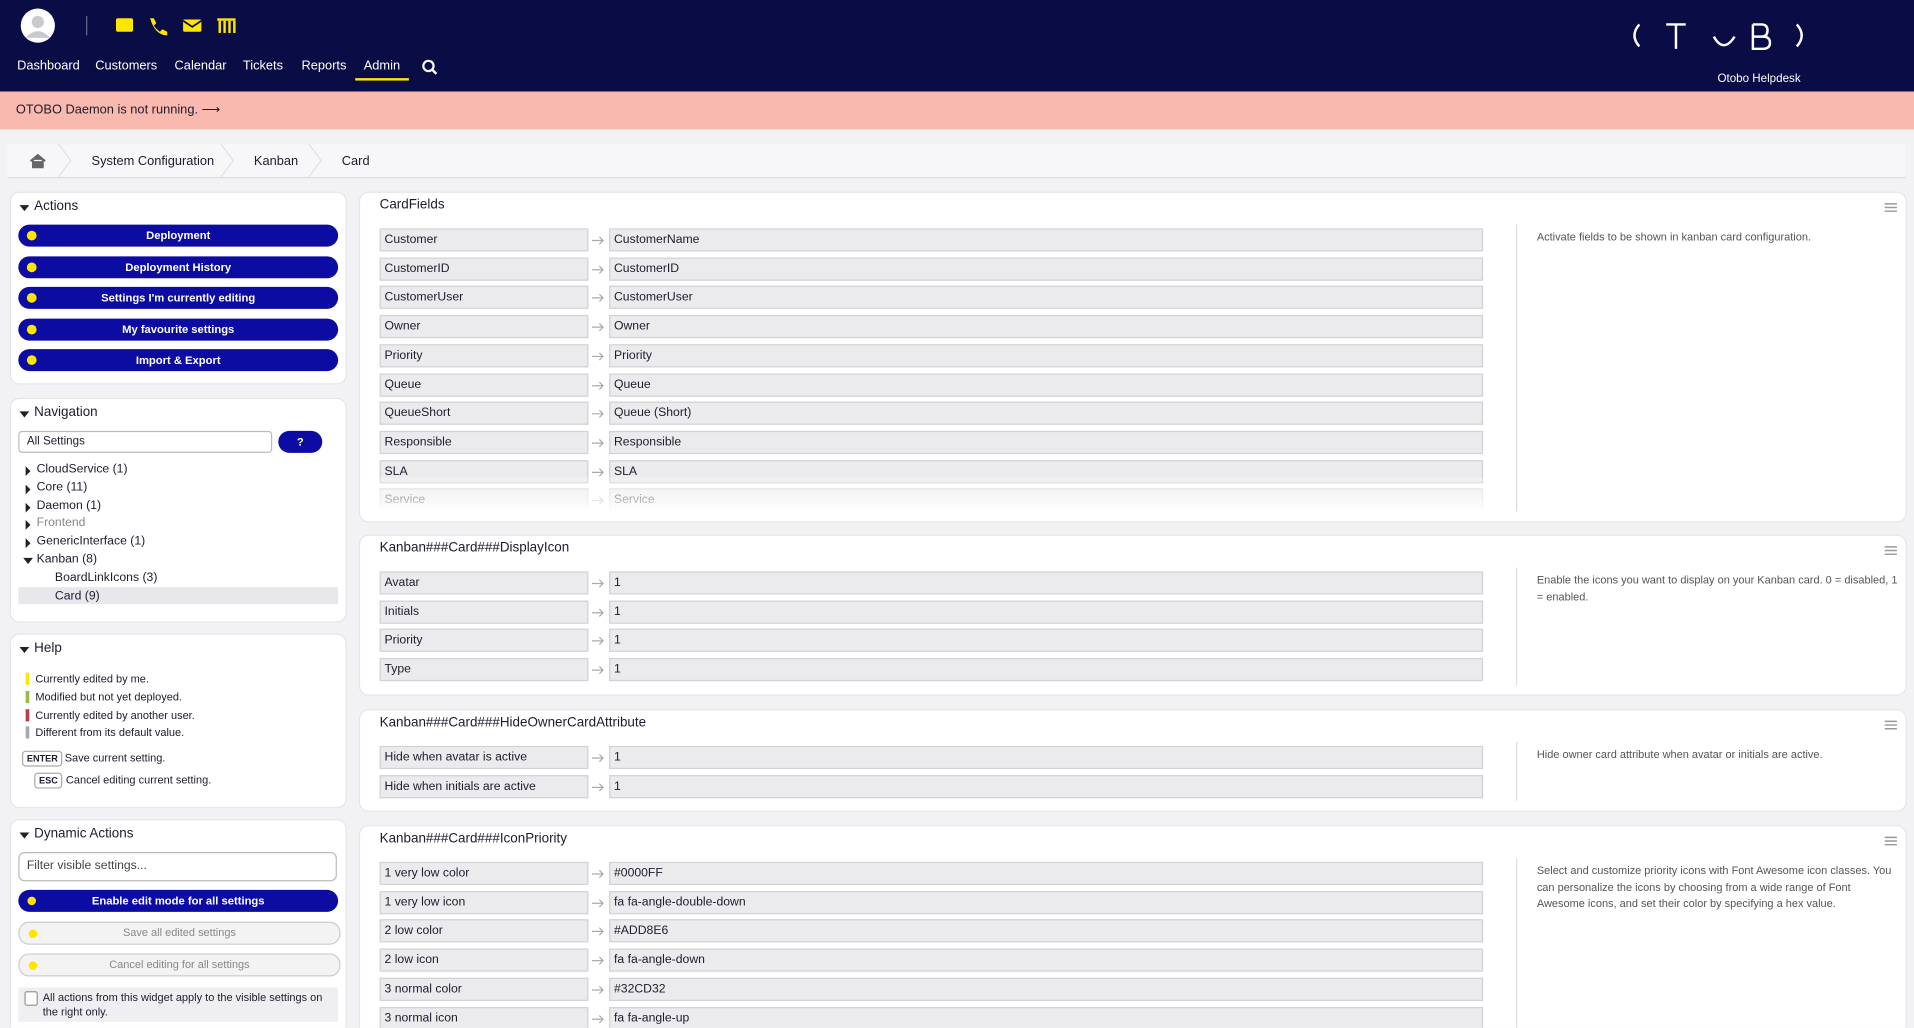  What do you see at coordinates (1046, 960) in the screenshot?
I see `setting-value: fa fa-angle-down` at bounding box center [1046, 960].